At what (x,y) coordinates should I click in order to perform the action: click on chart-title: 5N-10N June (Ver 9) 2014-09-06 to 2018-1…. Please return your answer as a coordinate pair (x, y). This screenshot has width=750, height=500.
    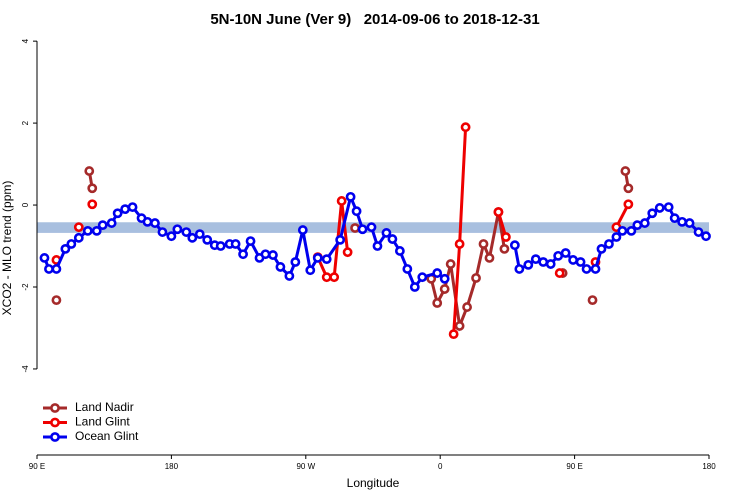
    Looking at the image, I should click on (374, 19).